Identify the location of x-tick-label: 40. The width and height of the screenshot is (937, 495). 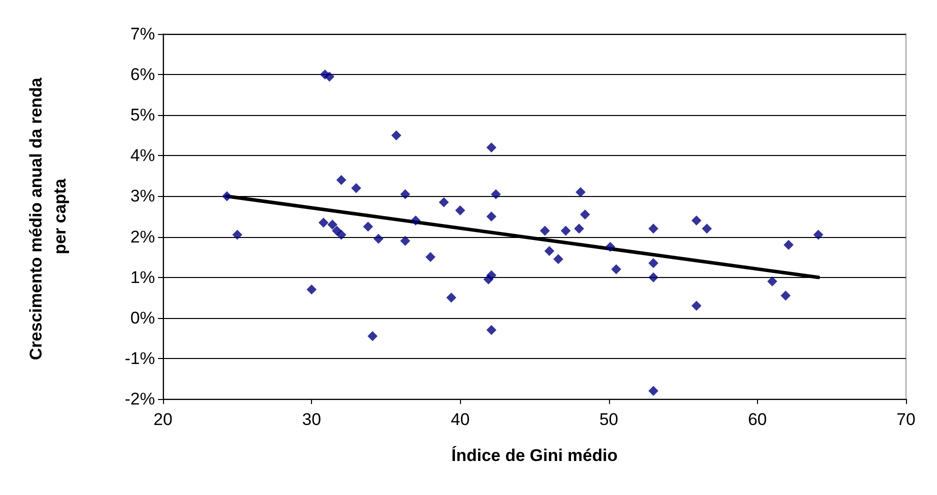
(460, 419).